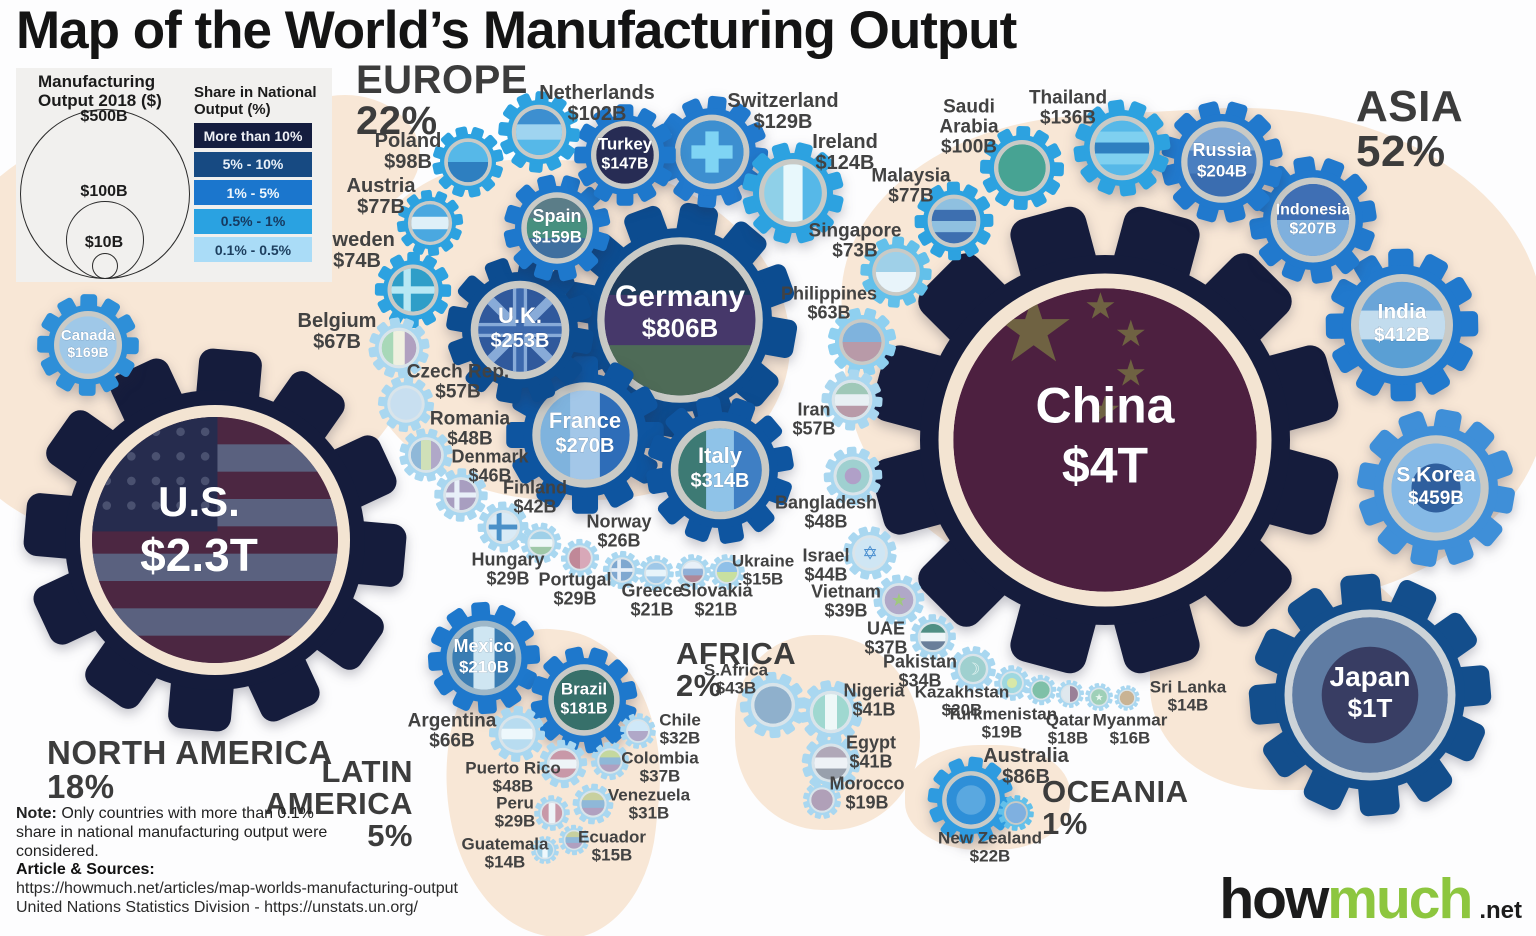  Describe the element at coordinates (406, 404) in the screenshot. I see `country-gear-czech-rep` at that location.